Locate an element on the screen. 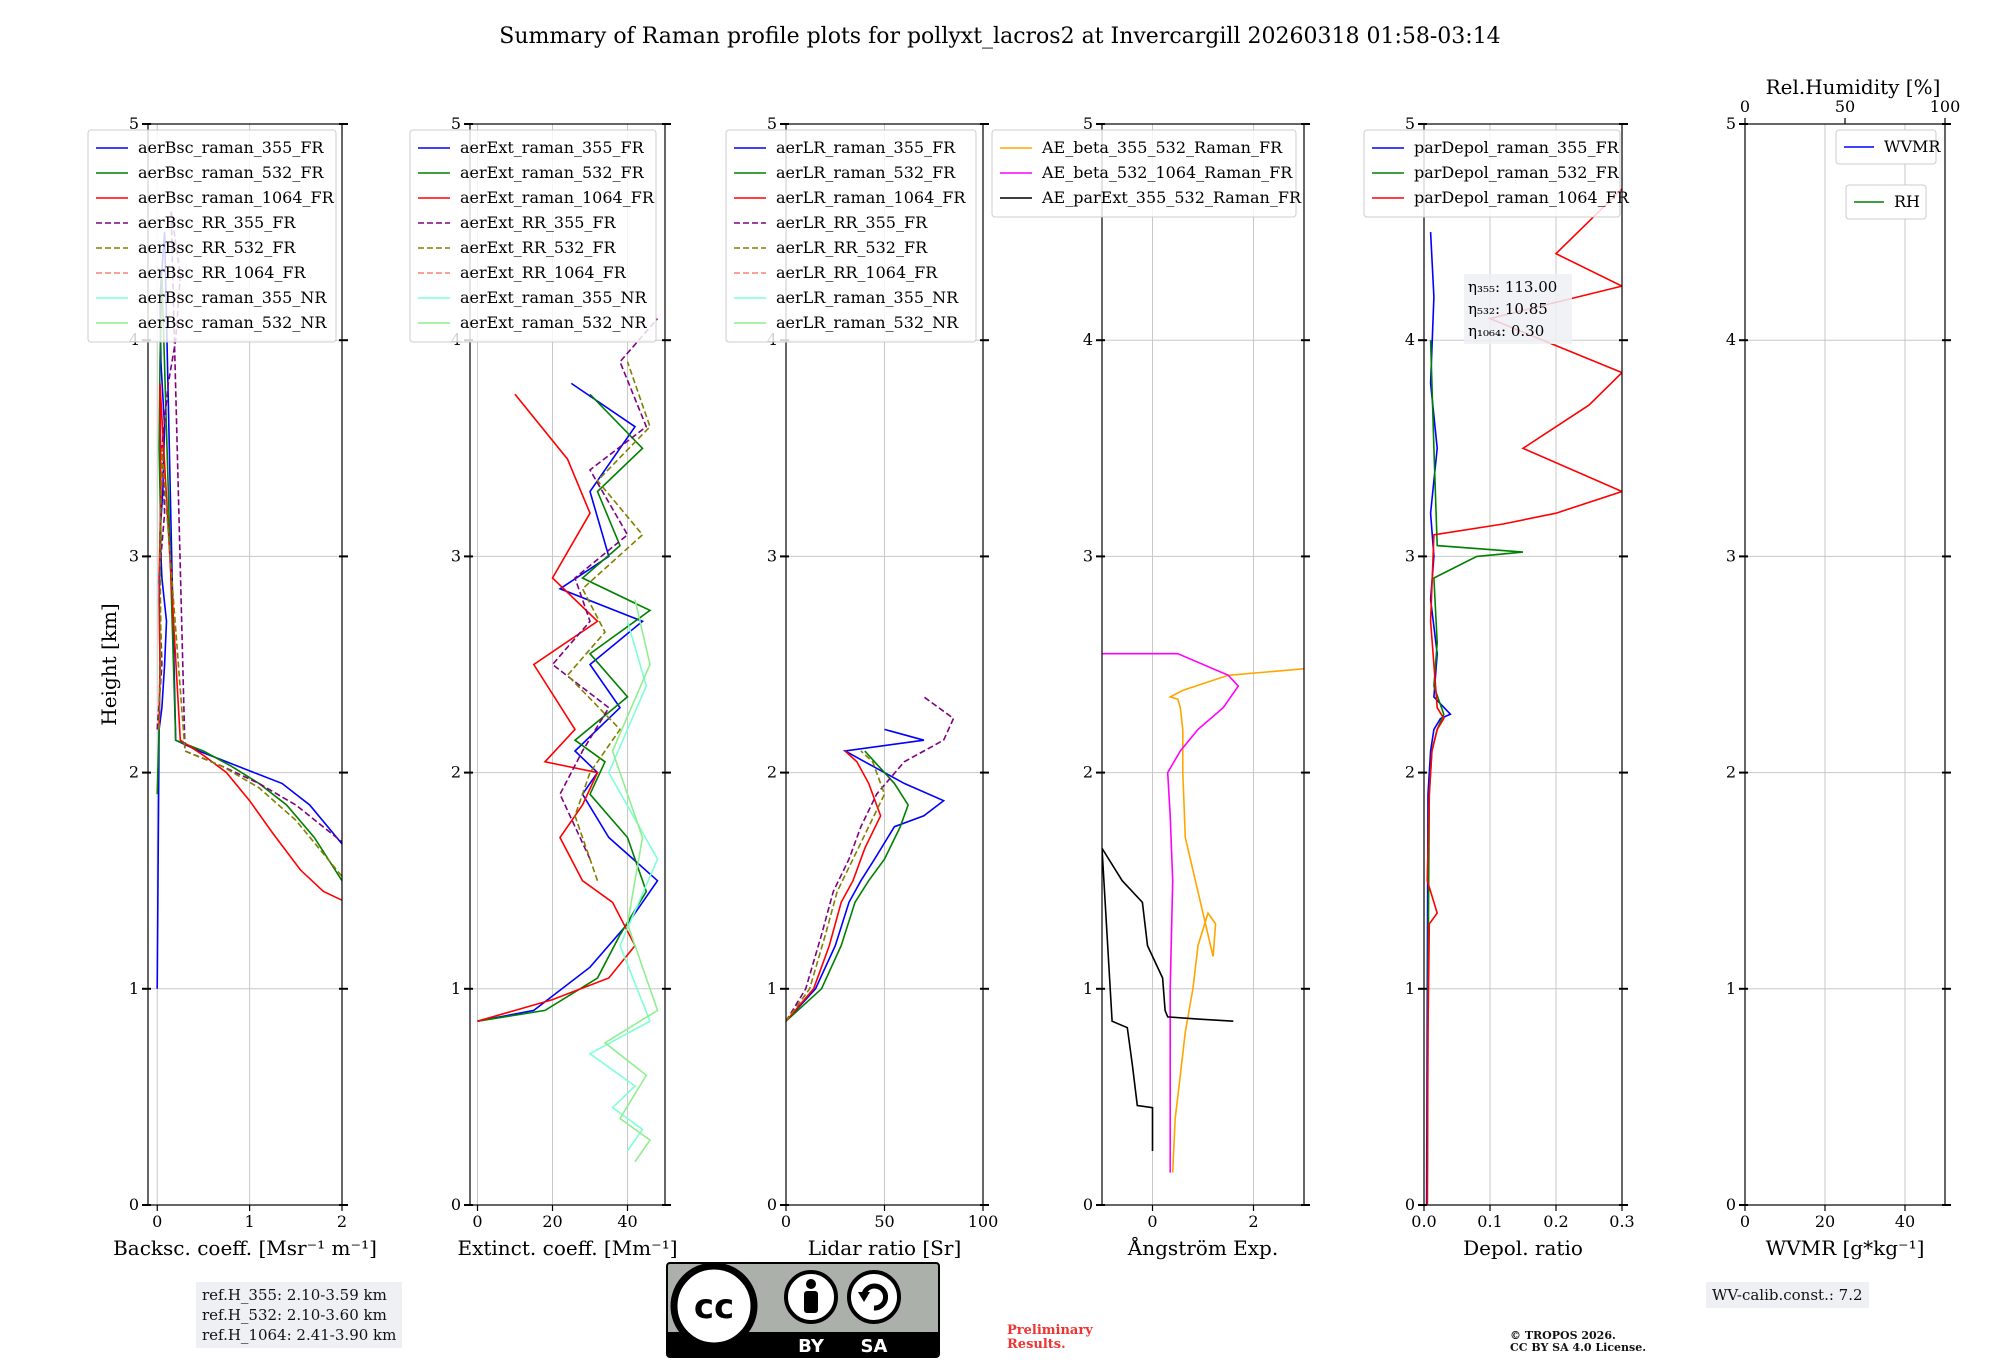  legend-label: parDepol_raman_355_FR is located at coordinates (1517, 147).